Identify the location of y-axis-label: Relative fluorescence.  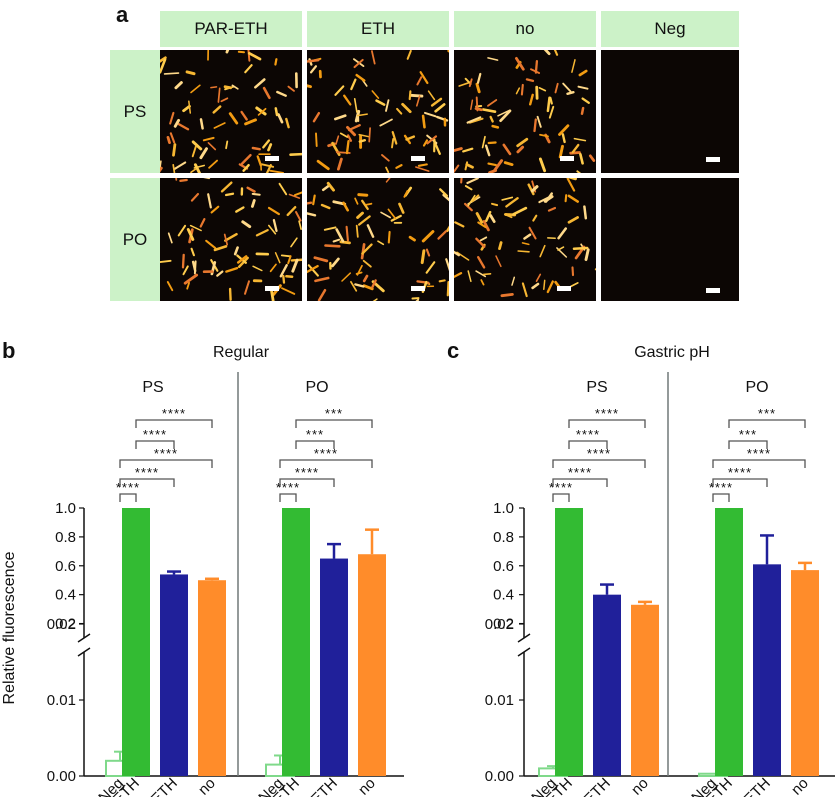
(9, 627).